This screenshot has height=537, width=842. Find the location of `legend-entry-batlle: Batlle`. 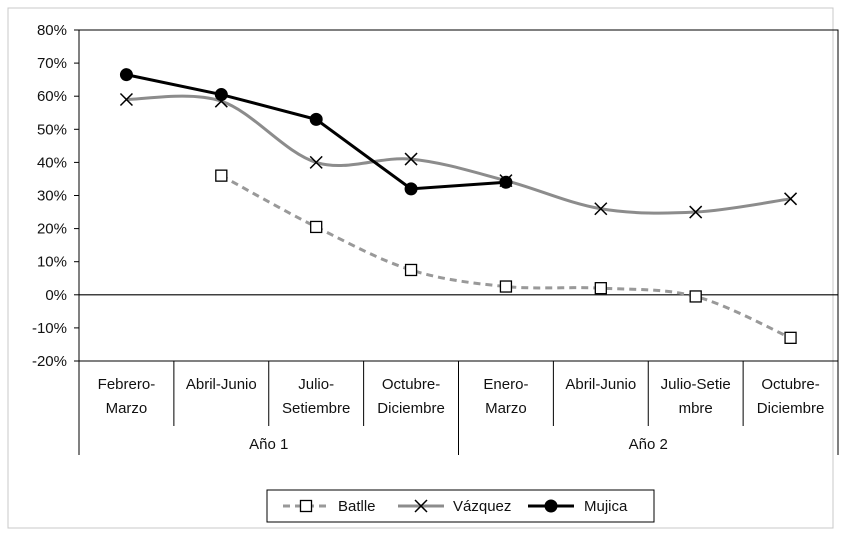

legend-entry-batlle: Batlle is located at coordinates (329, 506).